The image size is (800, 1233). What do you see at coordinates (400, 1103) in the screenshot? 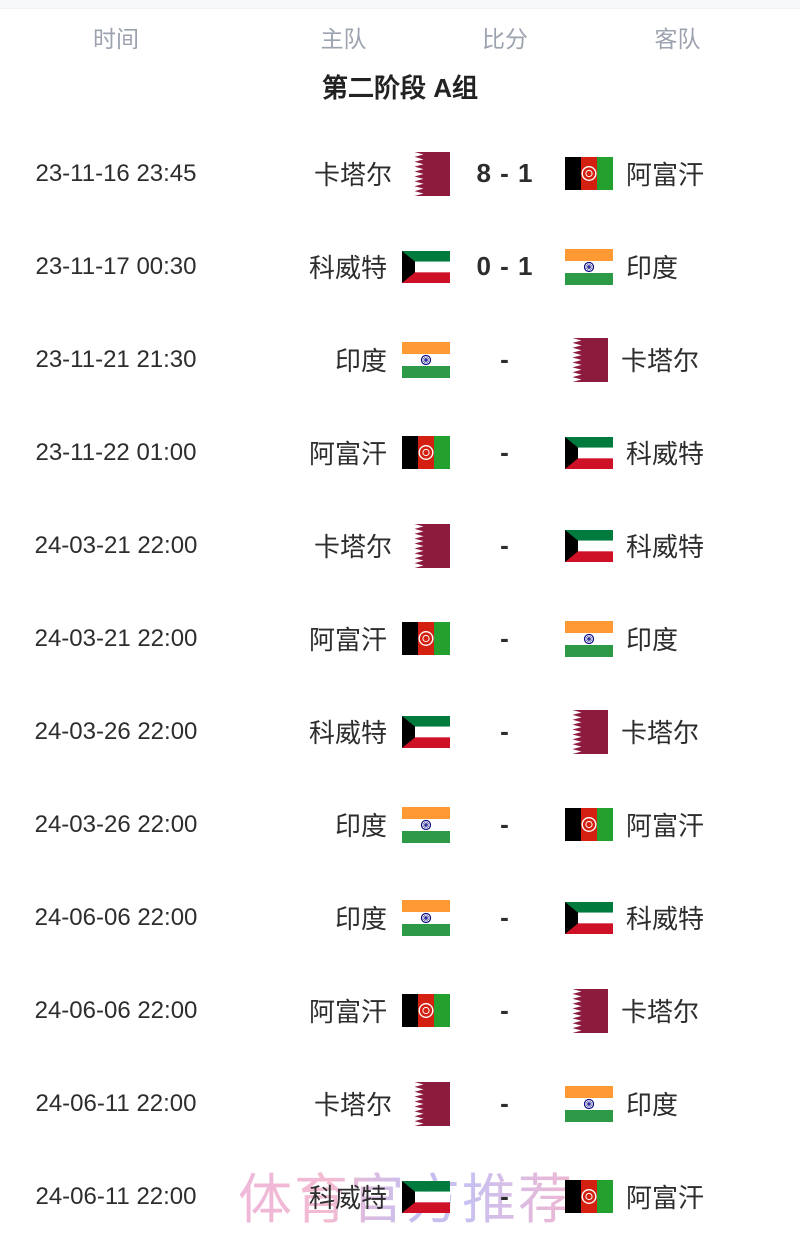
I see `match-row: 24-06-11 22:00 卡塔尔 - 印度` at bounding box center [400, 1103].